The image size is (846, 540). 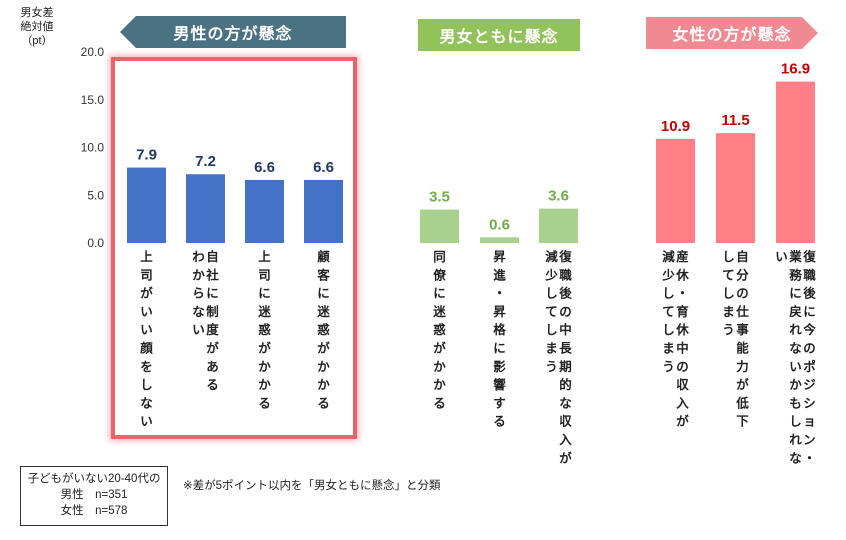 What do you see at coordinates (795, 69) in the screenshot?
I see `value-label: 16.9` at bounding box center [795, 69].